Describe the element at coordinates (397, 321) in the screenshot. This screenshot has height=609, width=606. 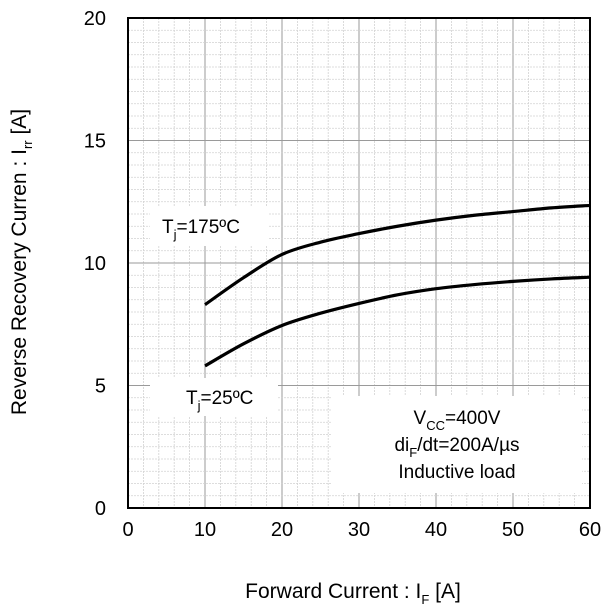
I see `series-line-tj25` at that location.